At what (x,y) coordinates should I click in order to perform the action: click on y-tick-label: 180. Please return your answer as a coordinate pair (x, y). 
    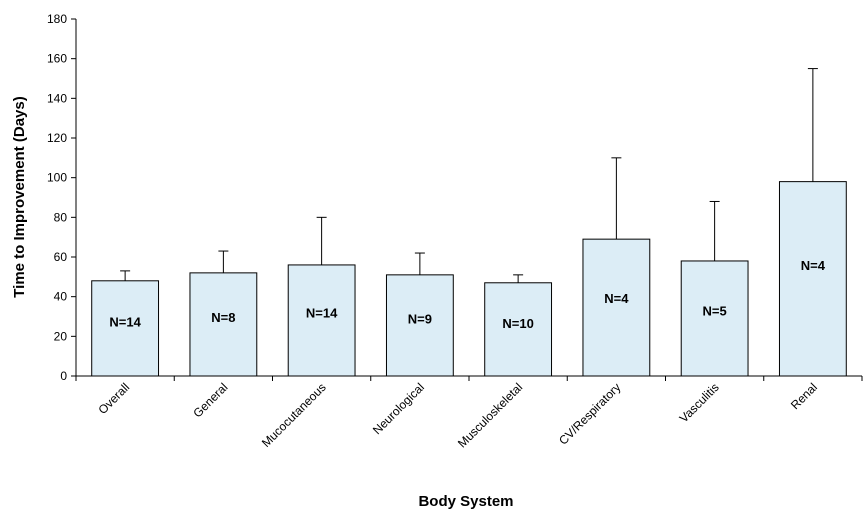
    Looking at the image, I should click on (57, 19).